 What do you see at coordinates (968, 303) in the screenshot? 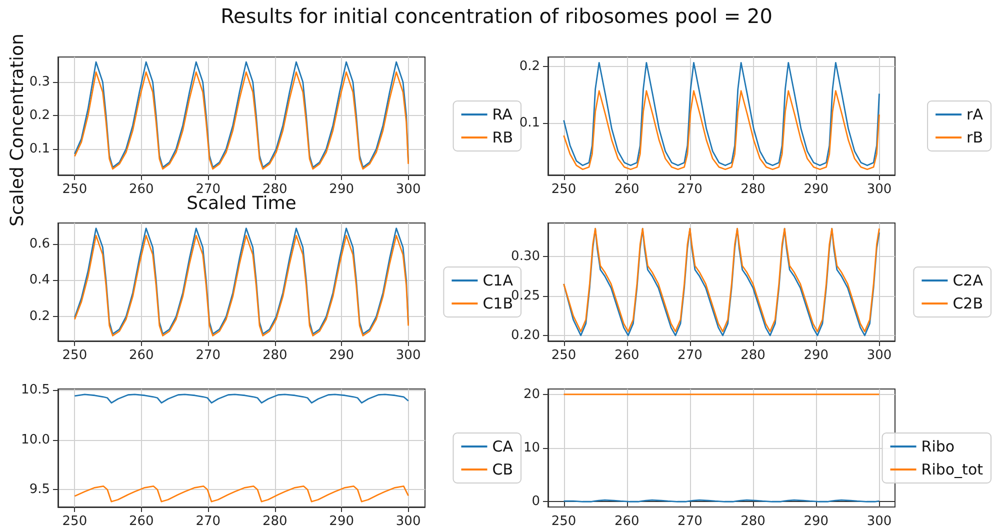
I see `legend-label: C2B` at bounding box center [968, 303].